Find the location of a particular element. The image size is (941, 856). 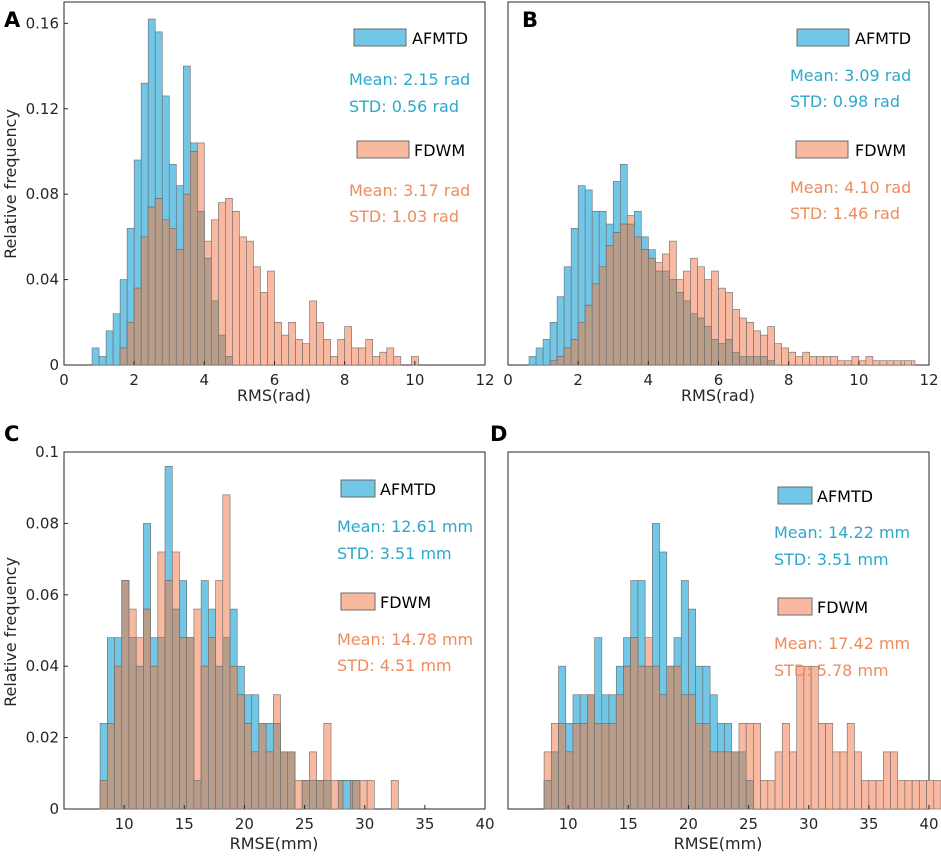

panel-c-xtick-label-2: 20 is located at coordinates (244, 824).